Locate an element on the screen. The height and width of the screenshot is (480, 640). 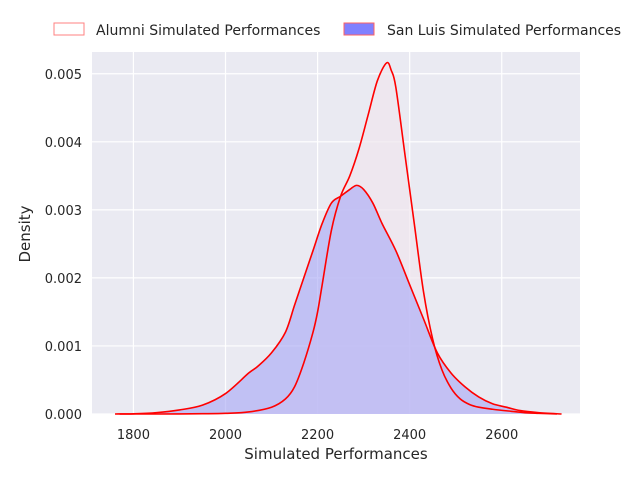
x-tick-label: 2000 is located at coordinates (225, 435).